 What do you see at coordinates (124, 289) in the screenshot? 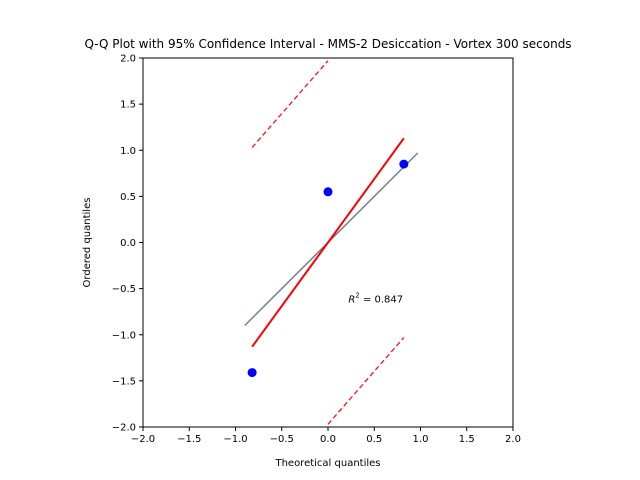
I see `y-tick-label: −0.5` at bounding box center [124, 289].